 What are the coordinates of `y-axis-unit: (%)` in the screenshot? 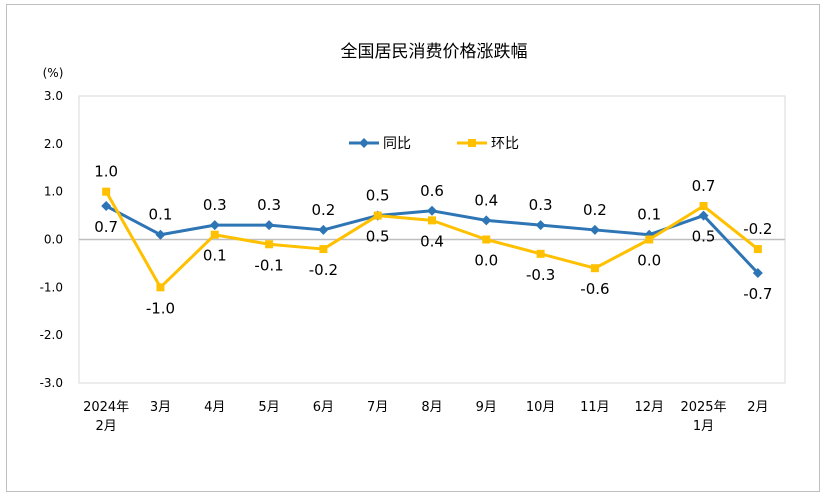 It's located at (53, 73).